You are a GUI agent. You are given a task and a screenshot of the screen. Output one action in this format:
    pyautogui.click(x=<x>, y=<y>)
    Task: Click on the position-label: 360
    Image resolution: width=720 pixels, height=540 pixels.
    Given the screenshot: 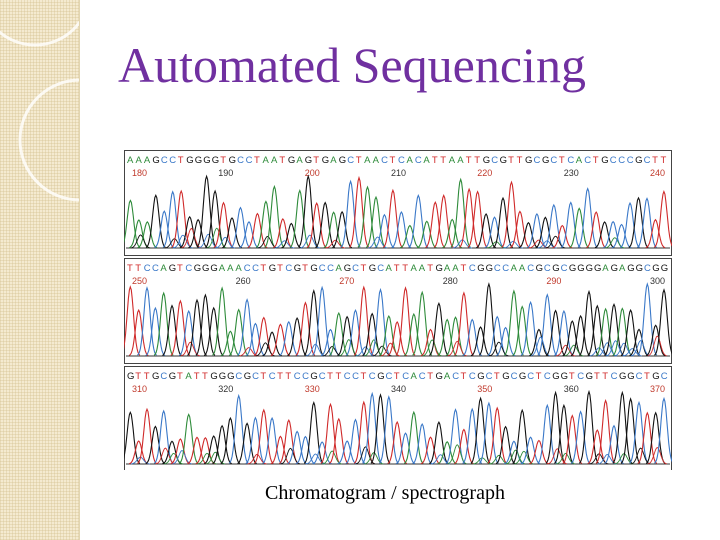 What is the action you would take?
    pyautogui.click(x=571, y=389)
    